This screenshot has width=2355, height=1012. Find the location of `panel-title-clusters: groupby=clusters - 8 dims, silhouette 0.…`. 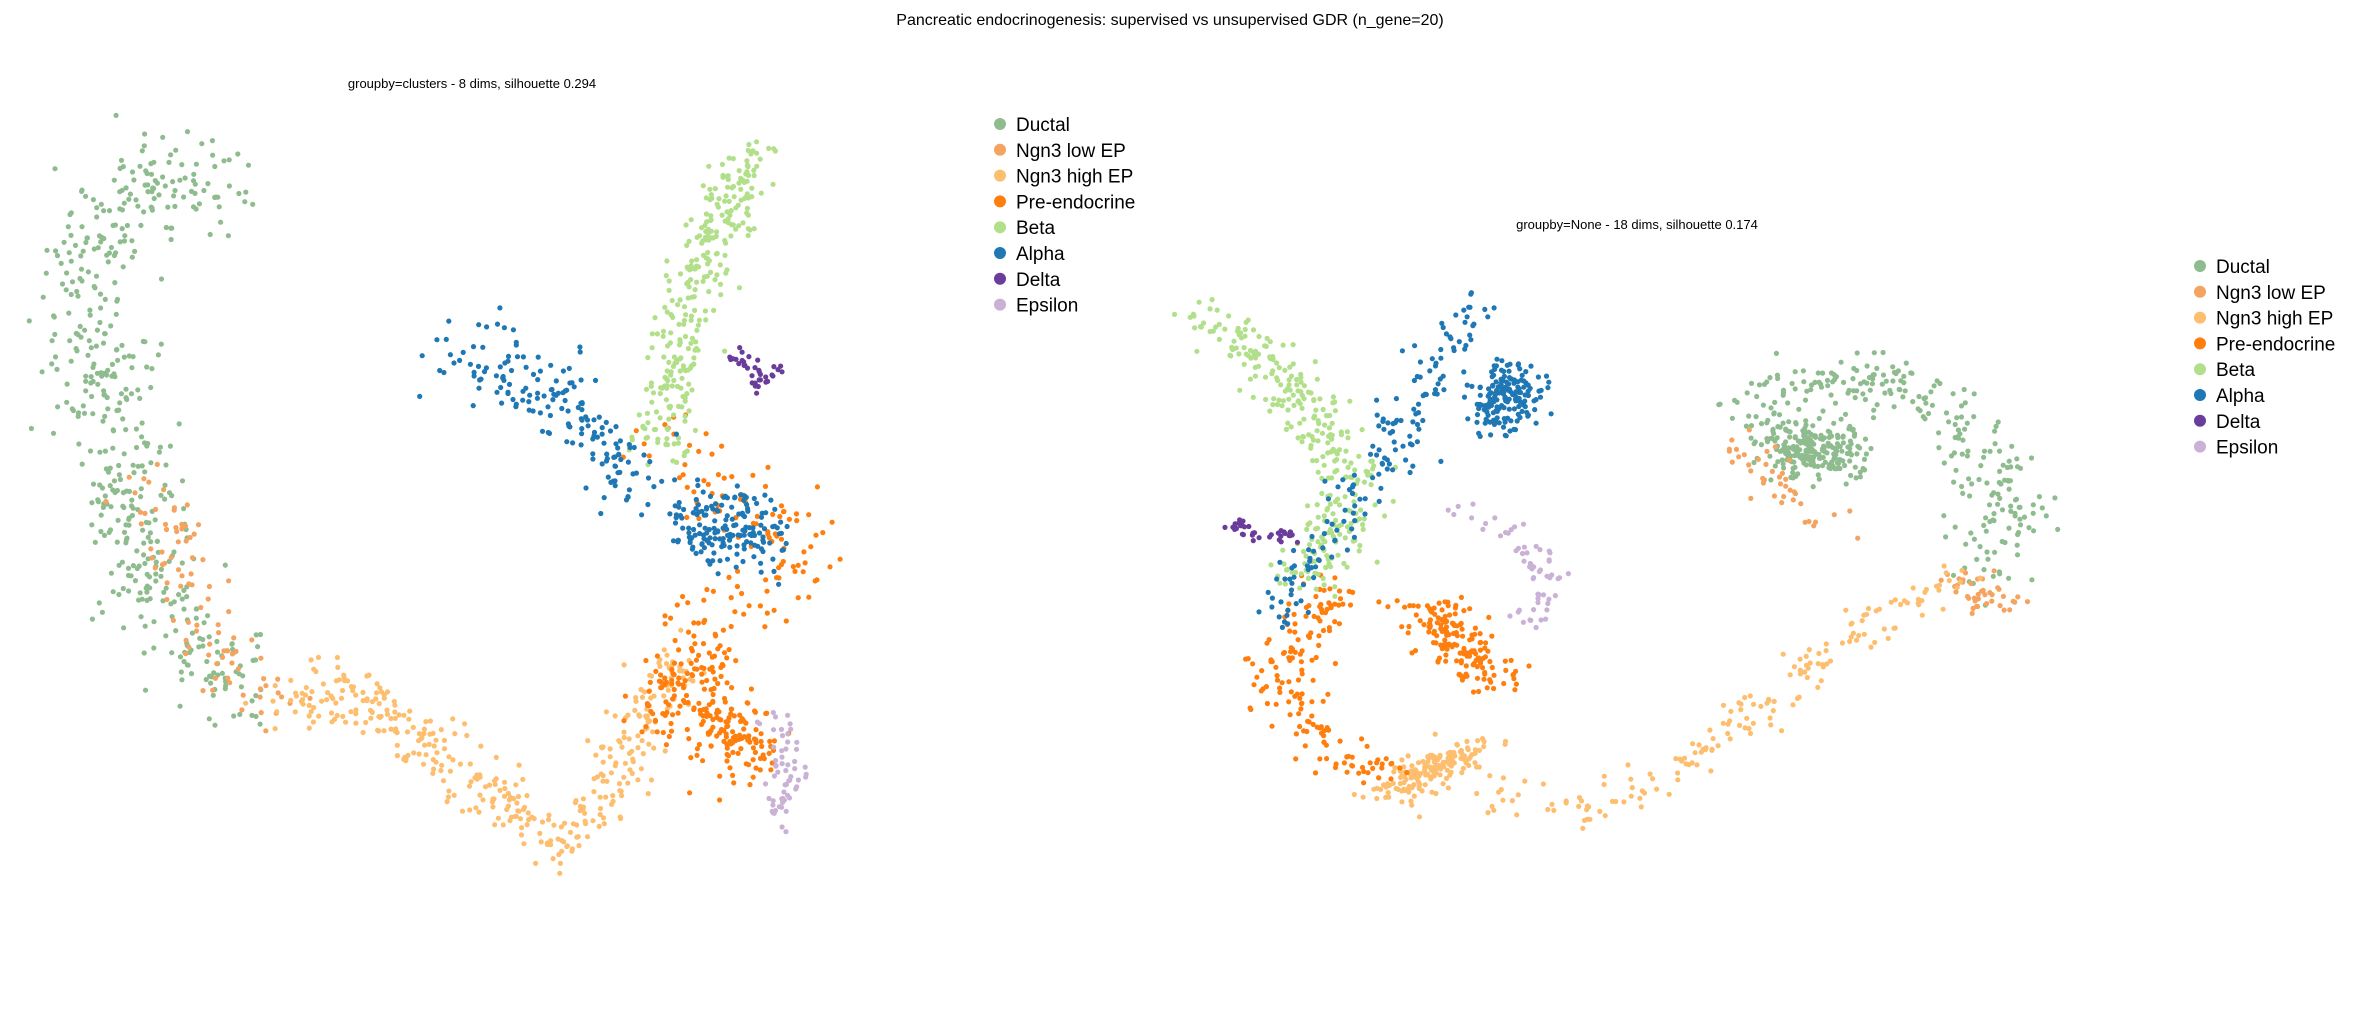

panel-title-clusters: groupby=clusters - 8 dims, silhouette 0.… is located at coordinates (472, 83).